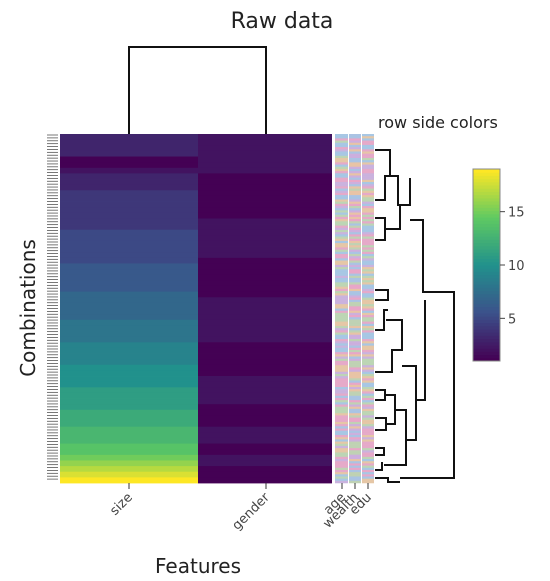 The height and width of the screenshot is (581, 550). I want to click on dendrogram-link, so click(395, 437).